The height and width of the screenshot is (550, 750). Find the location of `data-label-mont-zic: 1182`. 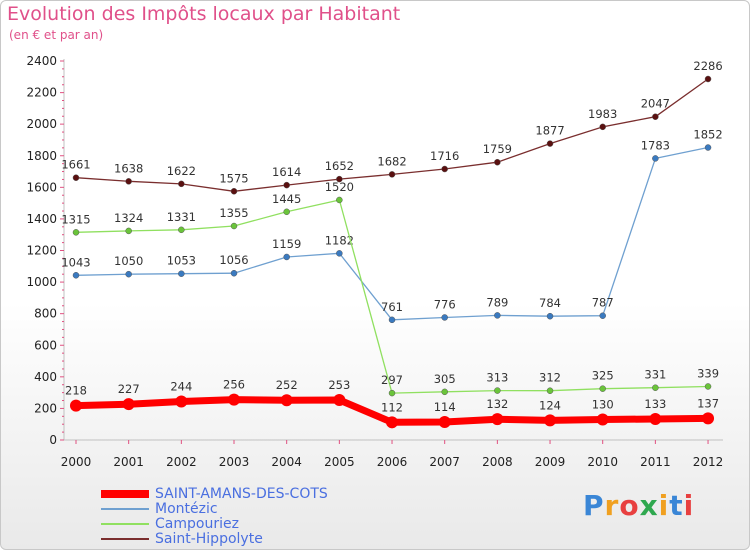

data-label-mont-zic: 1182 is located at coordinates (339, 240).